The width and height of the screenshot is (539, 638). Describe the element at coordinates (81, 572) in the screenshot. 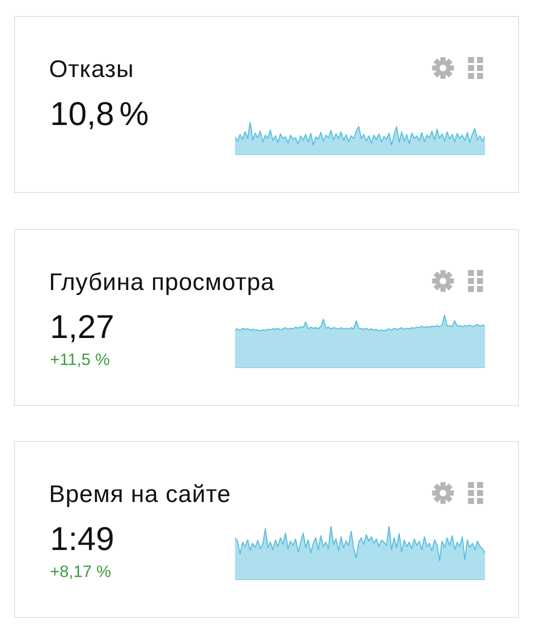

I see `text: +8,17 %` at that location.